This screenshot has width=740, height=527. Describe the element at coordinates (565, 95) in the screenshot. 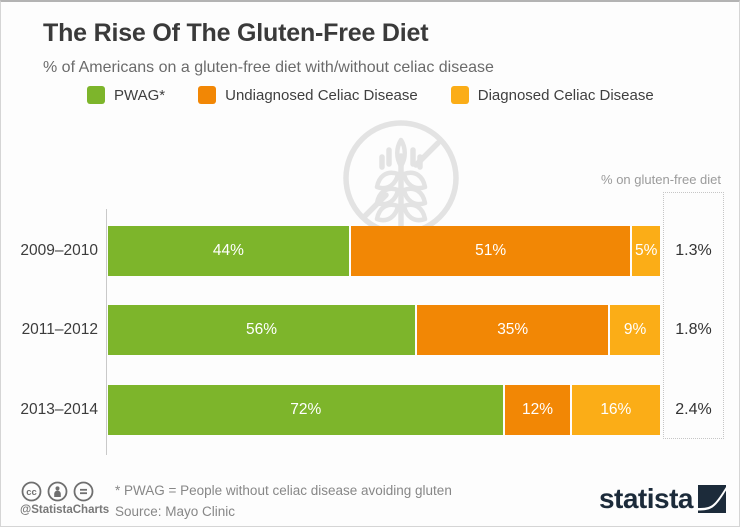

I see `legend-label: Diagnosed Celiac Disease` at that location.